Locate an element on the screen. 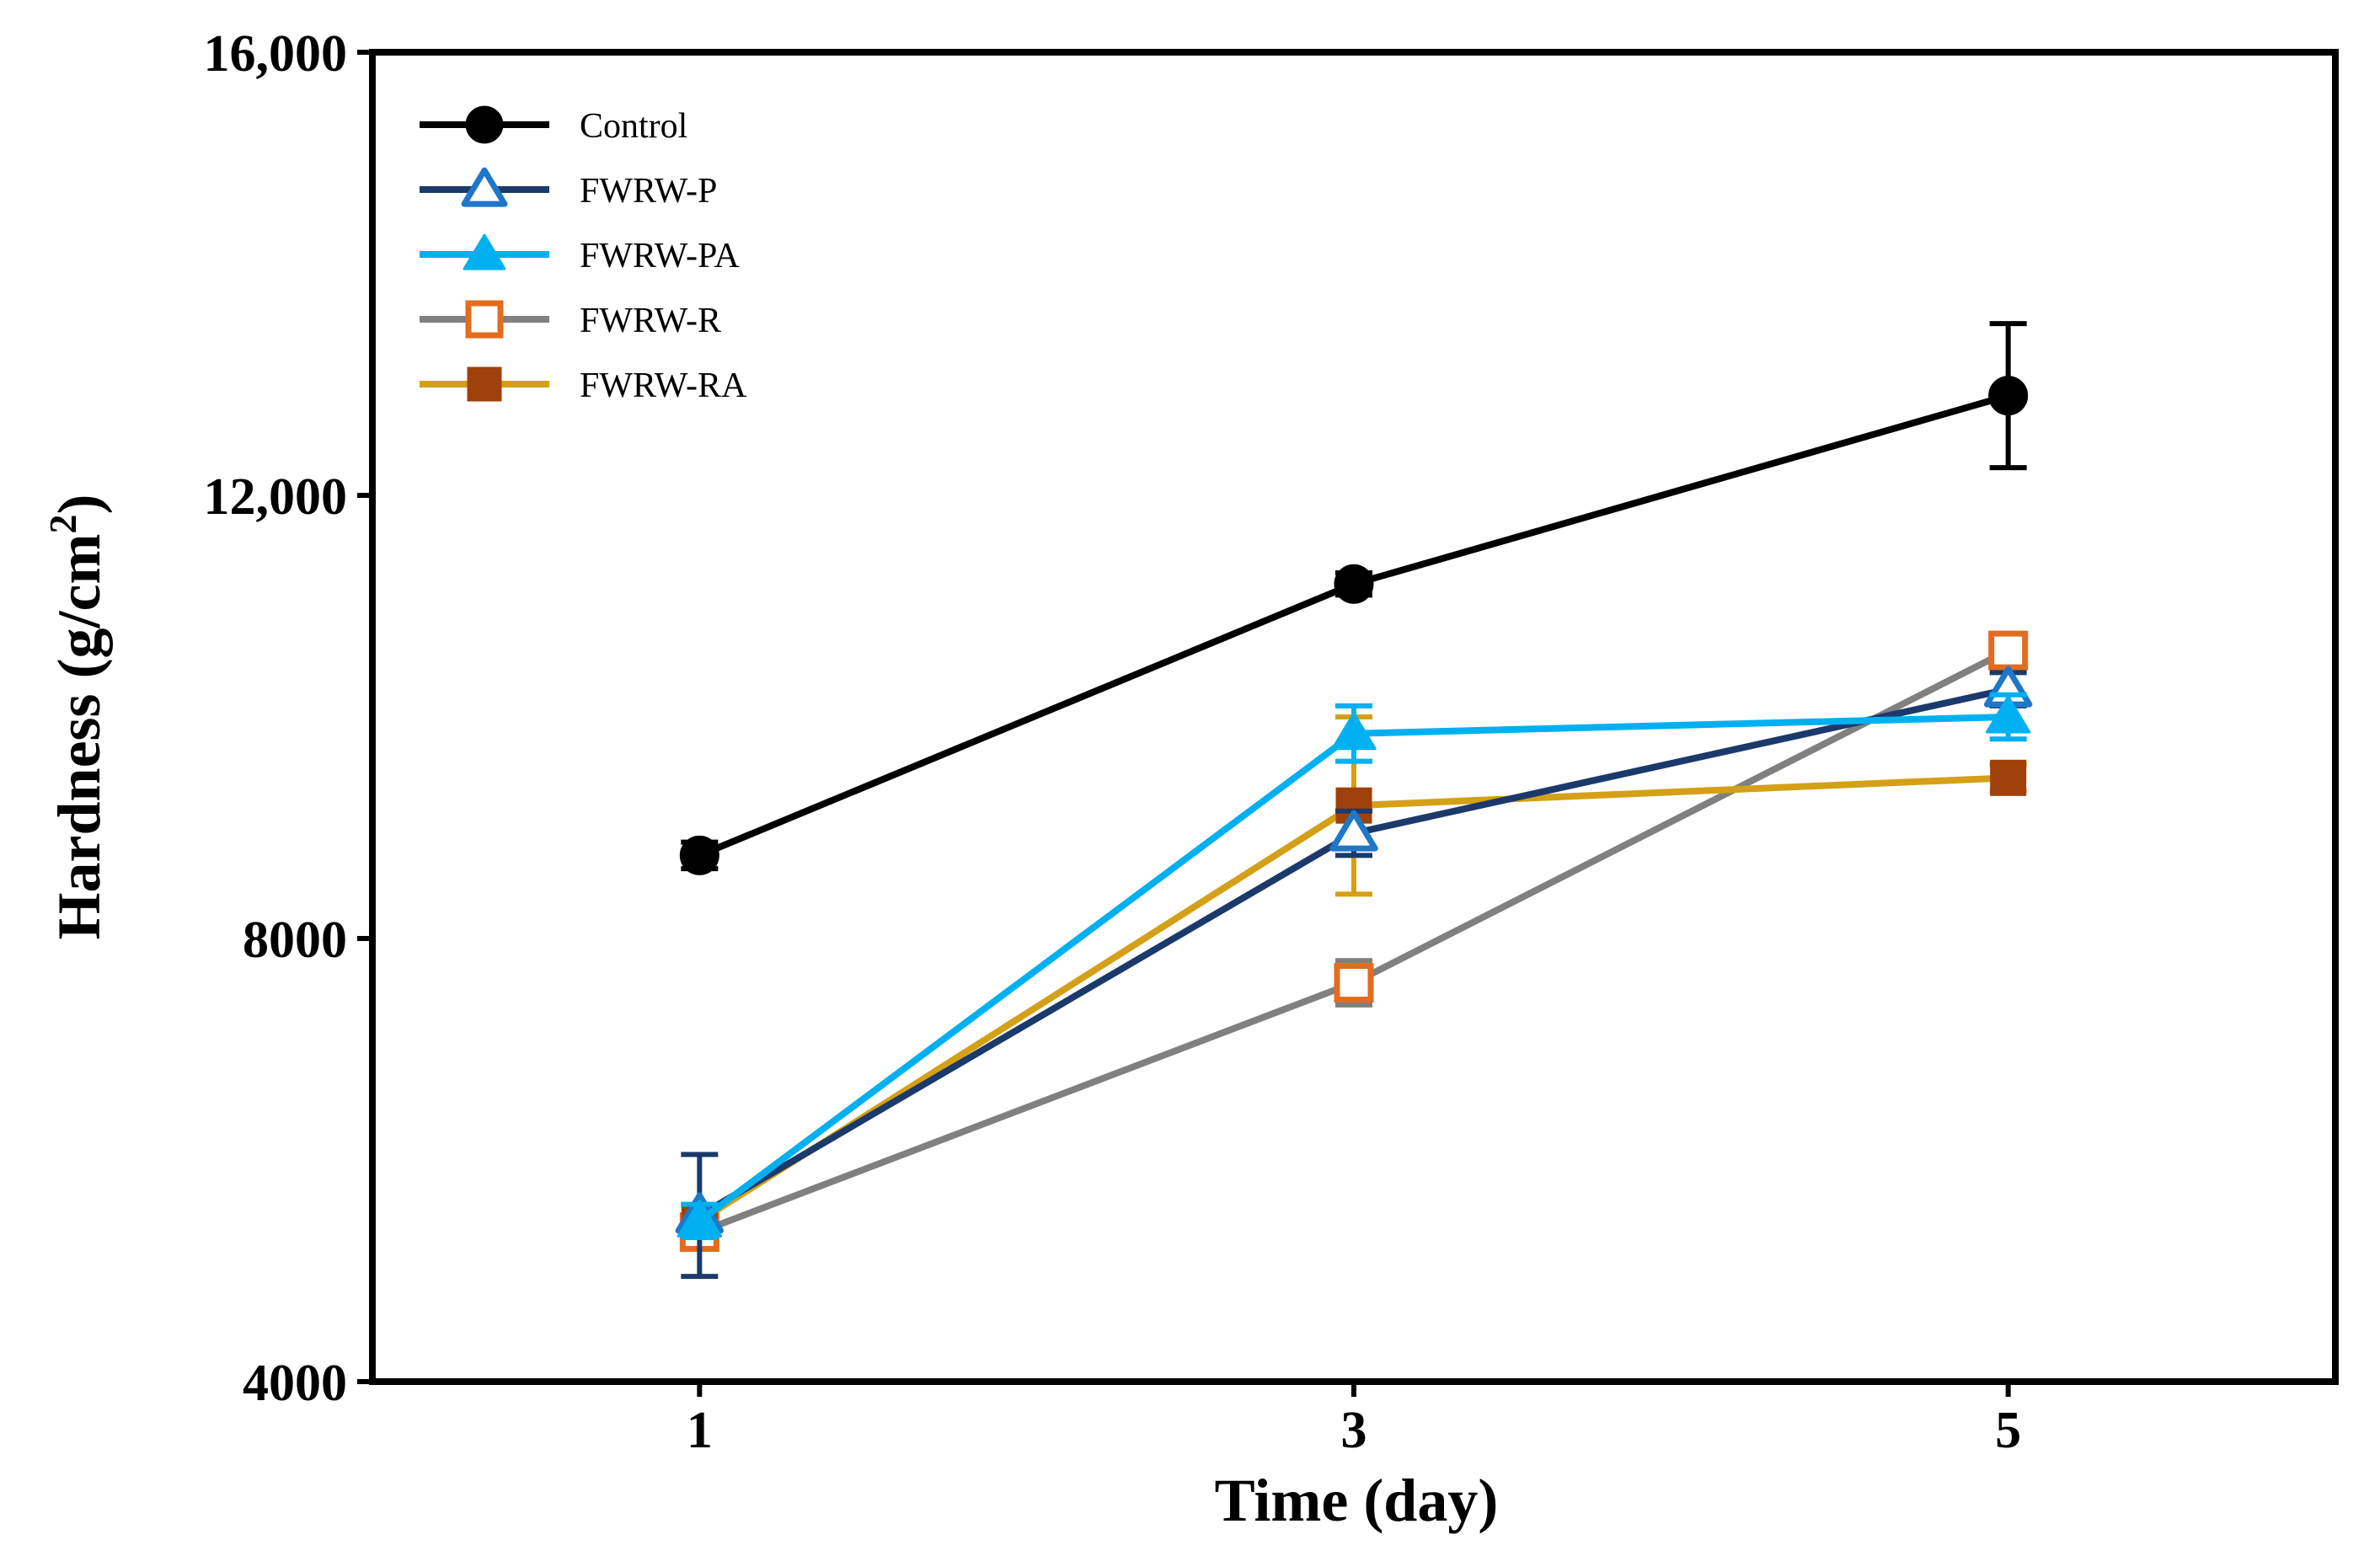  x-axis-ticks: 1 3 5 is located at coordinates (1354, 1421).